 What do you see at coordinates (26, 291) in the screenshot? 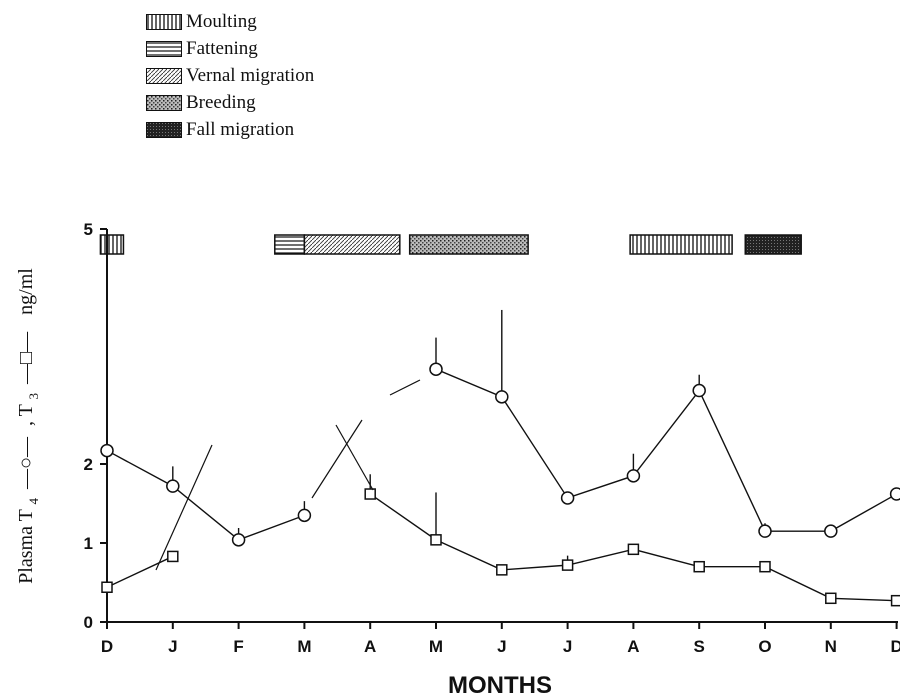
I see `ylabel-unit: ng/ml` at bounding box center [26, 291].